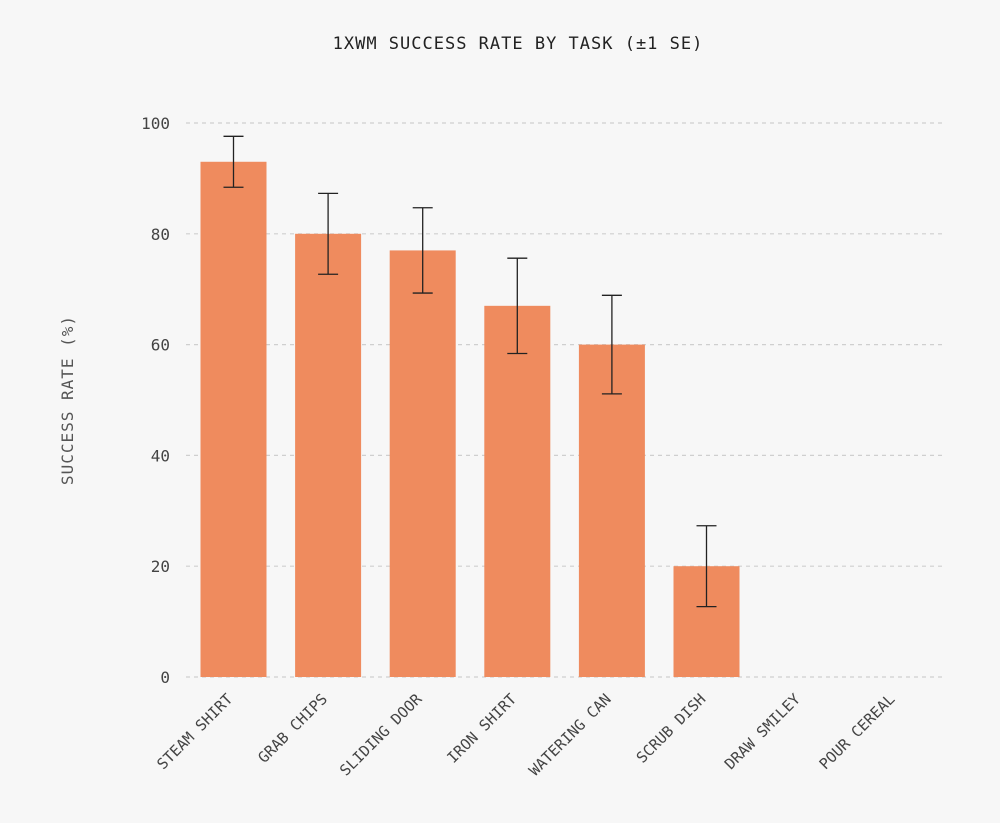 The image size is (1000, 823). What do you see at coordinates (160, 455) in the screenshot?
I see `y-tick-label: 40` at bounding box center [160, 455].